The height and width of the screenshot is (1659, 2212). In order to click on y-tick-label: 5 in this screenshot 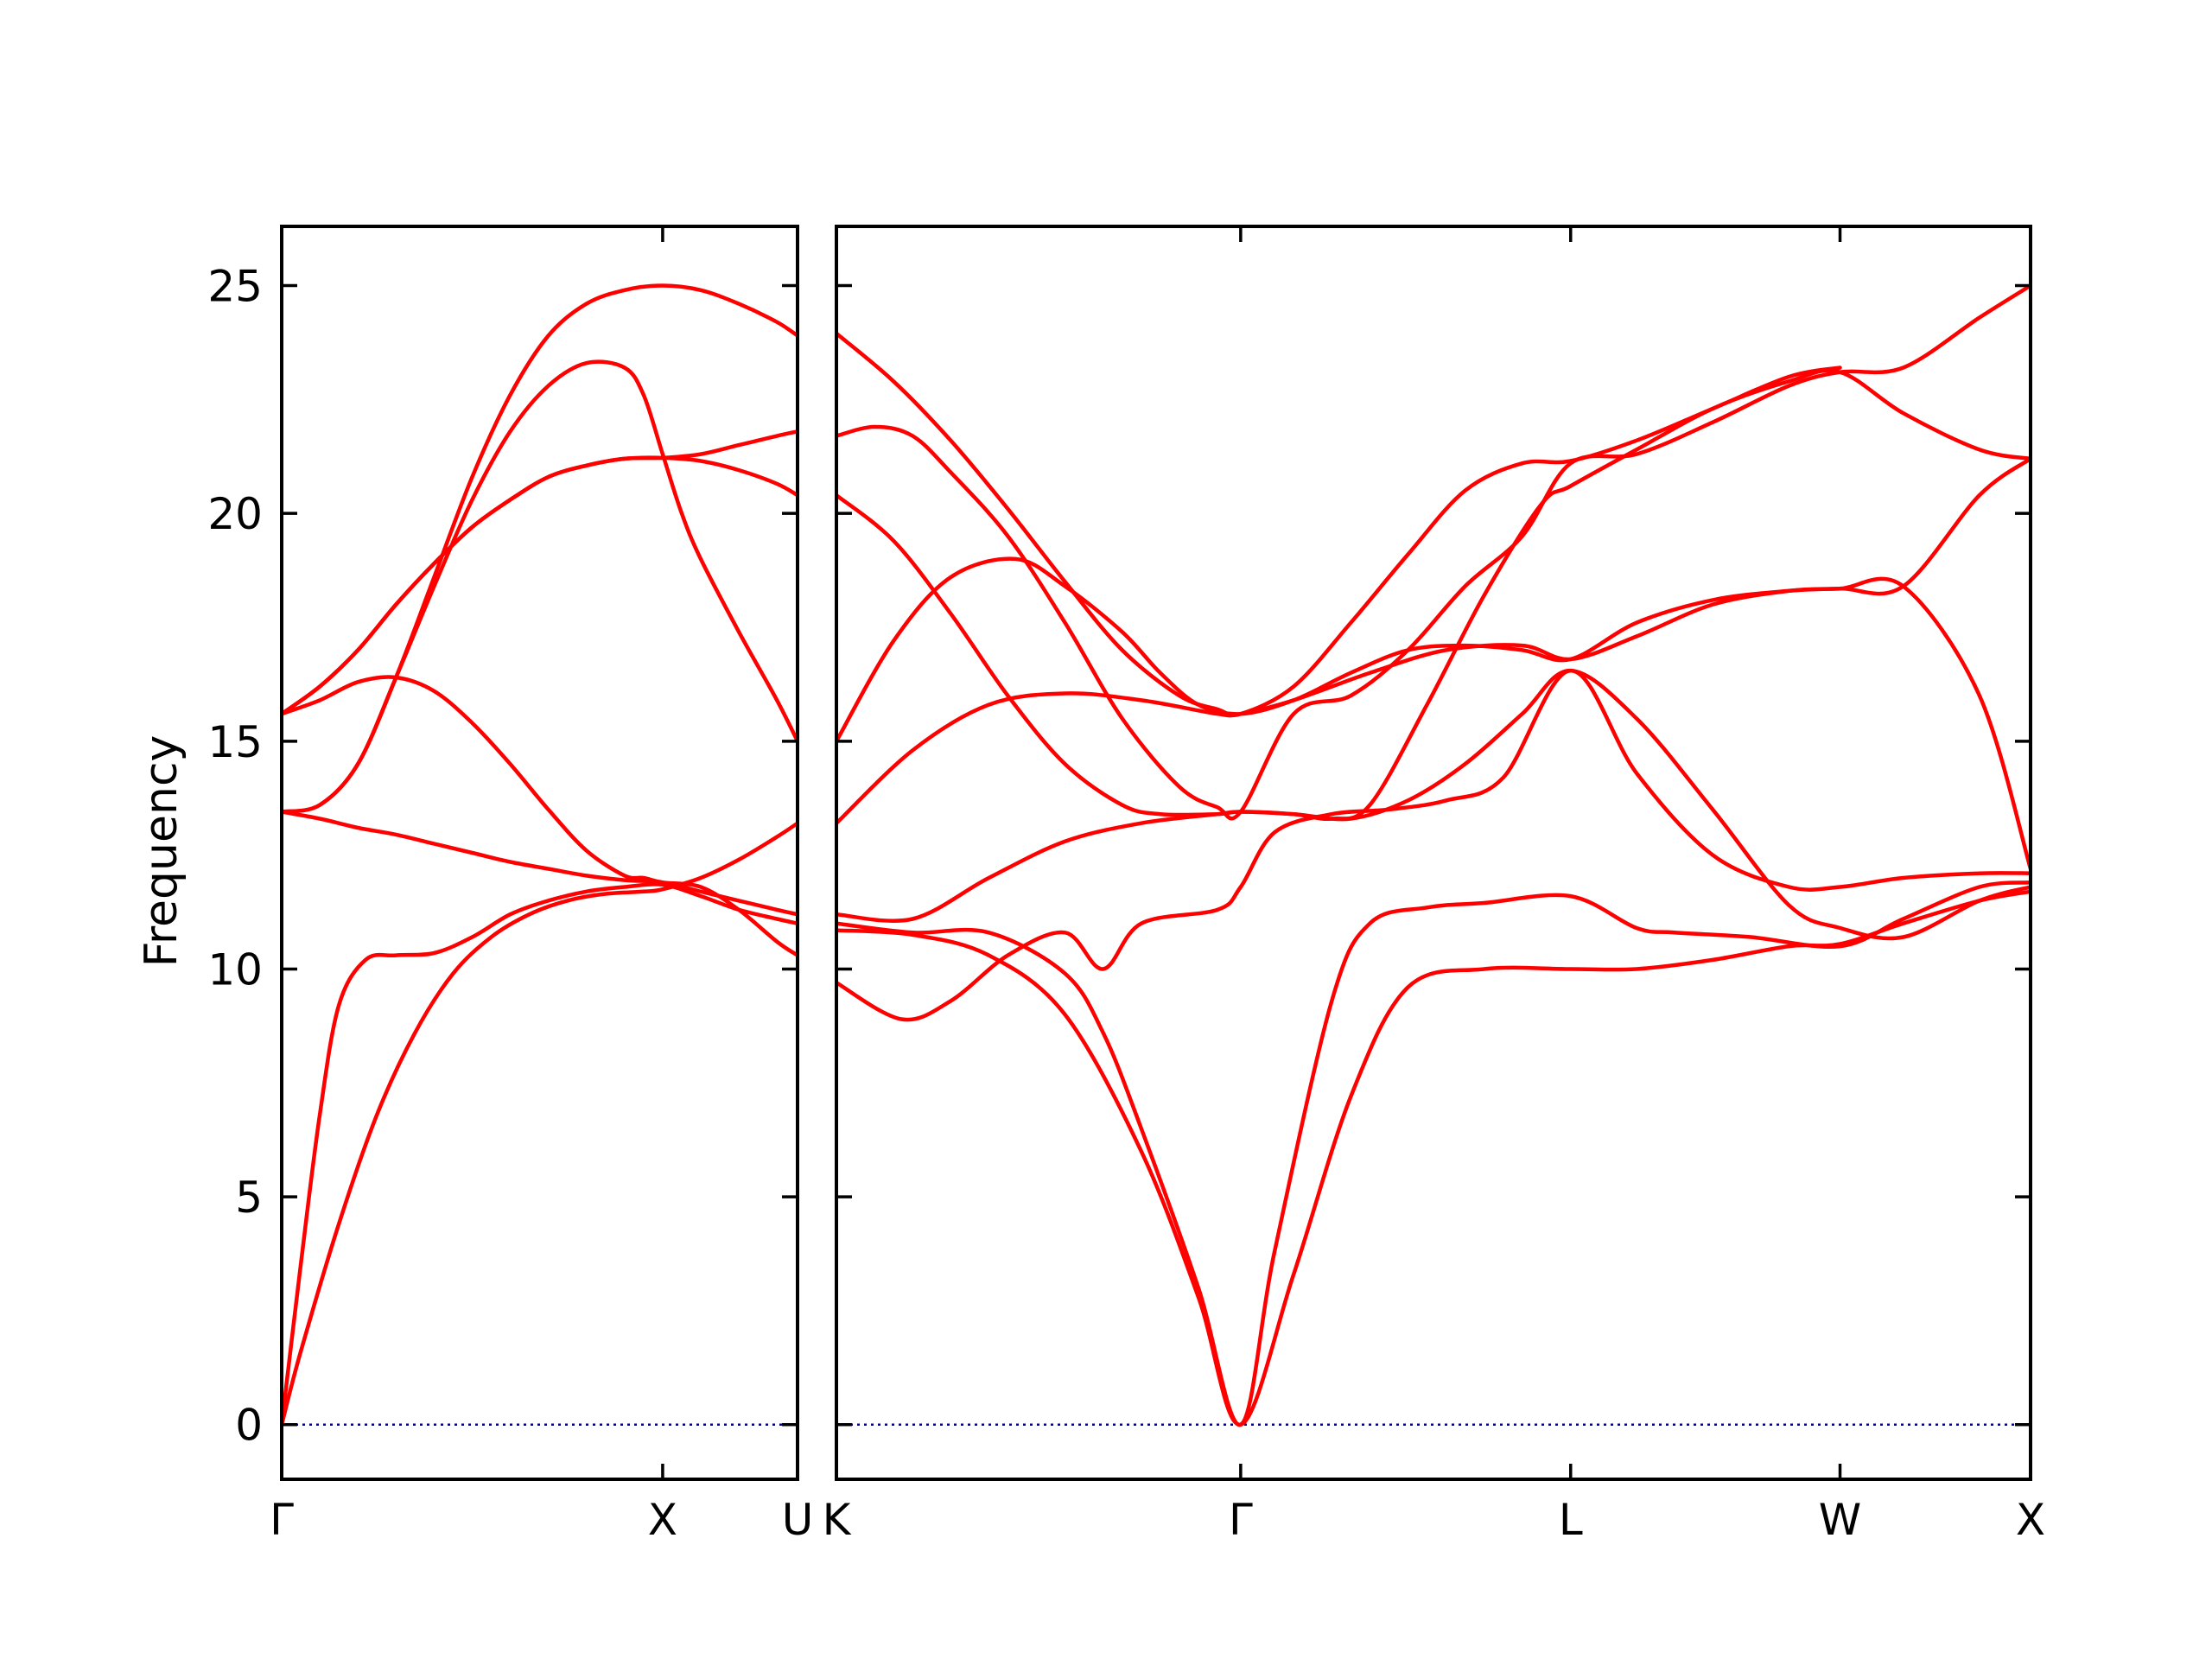, I will do `click(249, 1198)`.